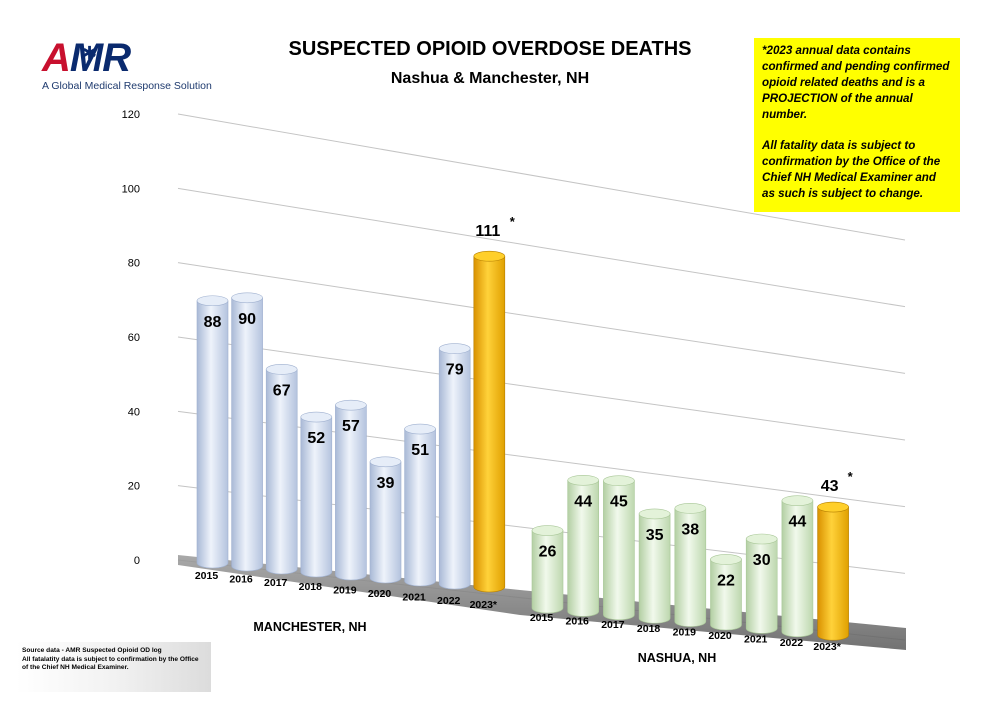  What do you see at coordinates (137, 561) in the screenshot?
I see `y-tick-label: 0` at bounding box center [137, 561].